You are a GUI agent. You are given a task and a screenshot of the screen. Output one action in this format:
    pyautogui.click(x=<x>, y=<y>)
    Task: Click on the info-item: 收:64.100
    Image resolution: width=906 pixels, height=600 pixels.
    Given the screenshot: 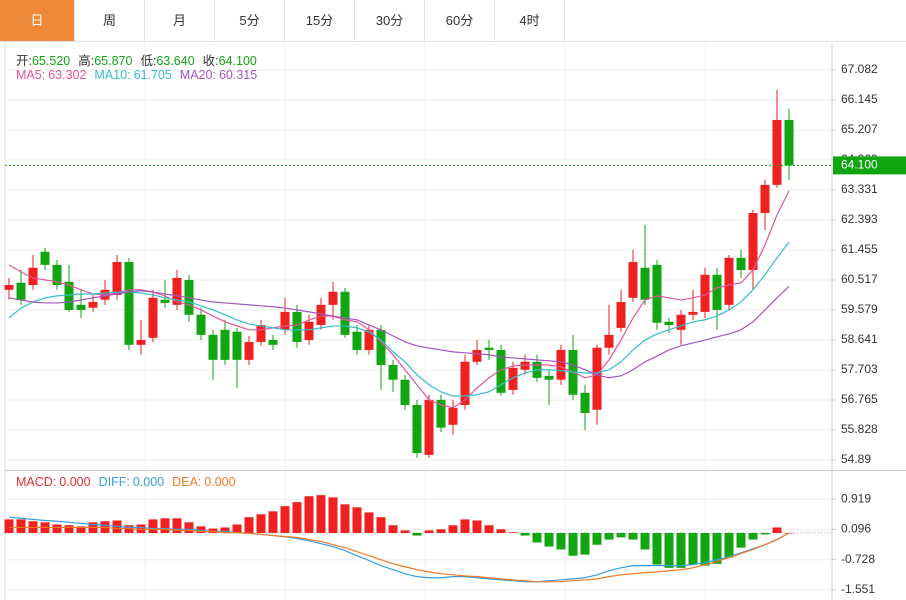 What is the action you would take?
    pyautogui.click(x=230, y=61)
    